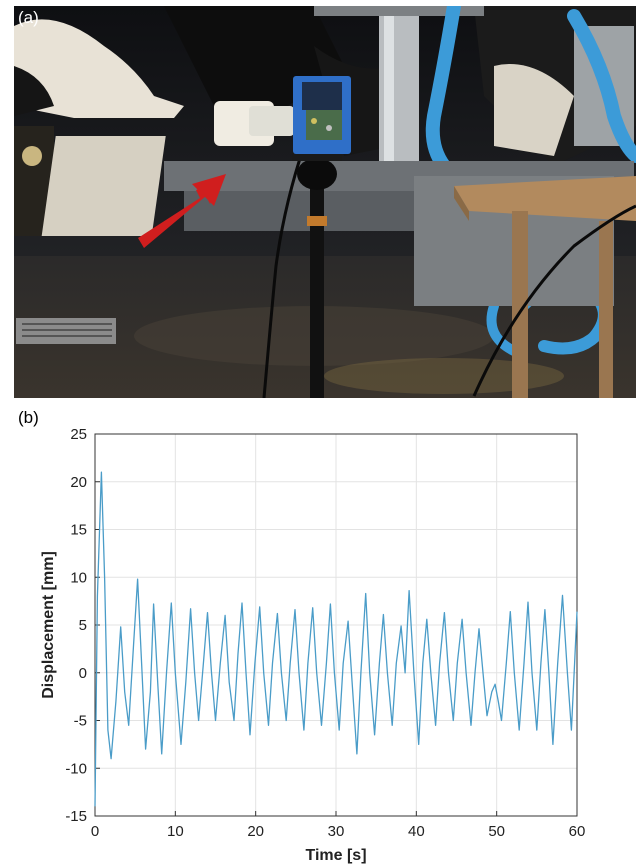 This screenshot has height=868, width=640. What do you see at coordinates (78, 530) in the screenshot?
I see `y-tick-label: 15` at bounding box center [78, 530].